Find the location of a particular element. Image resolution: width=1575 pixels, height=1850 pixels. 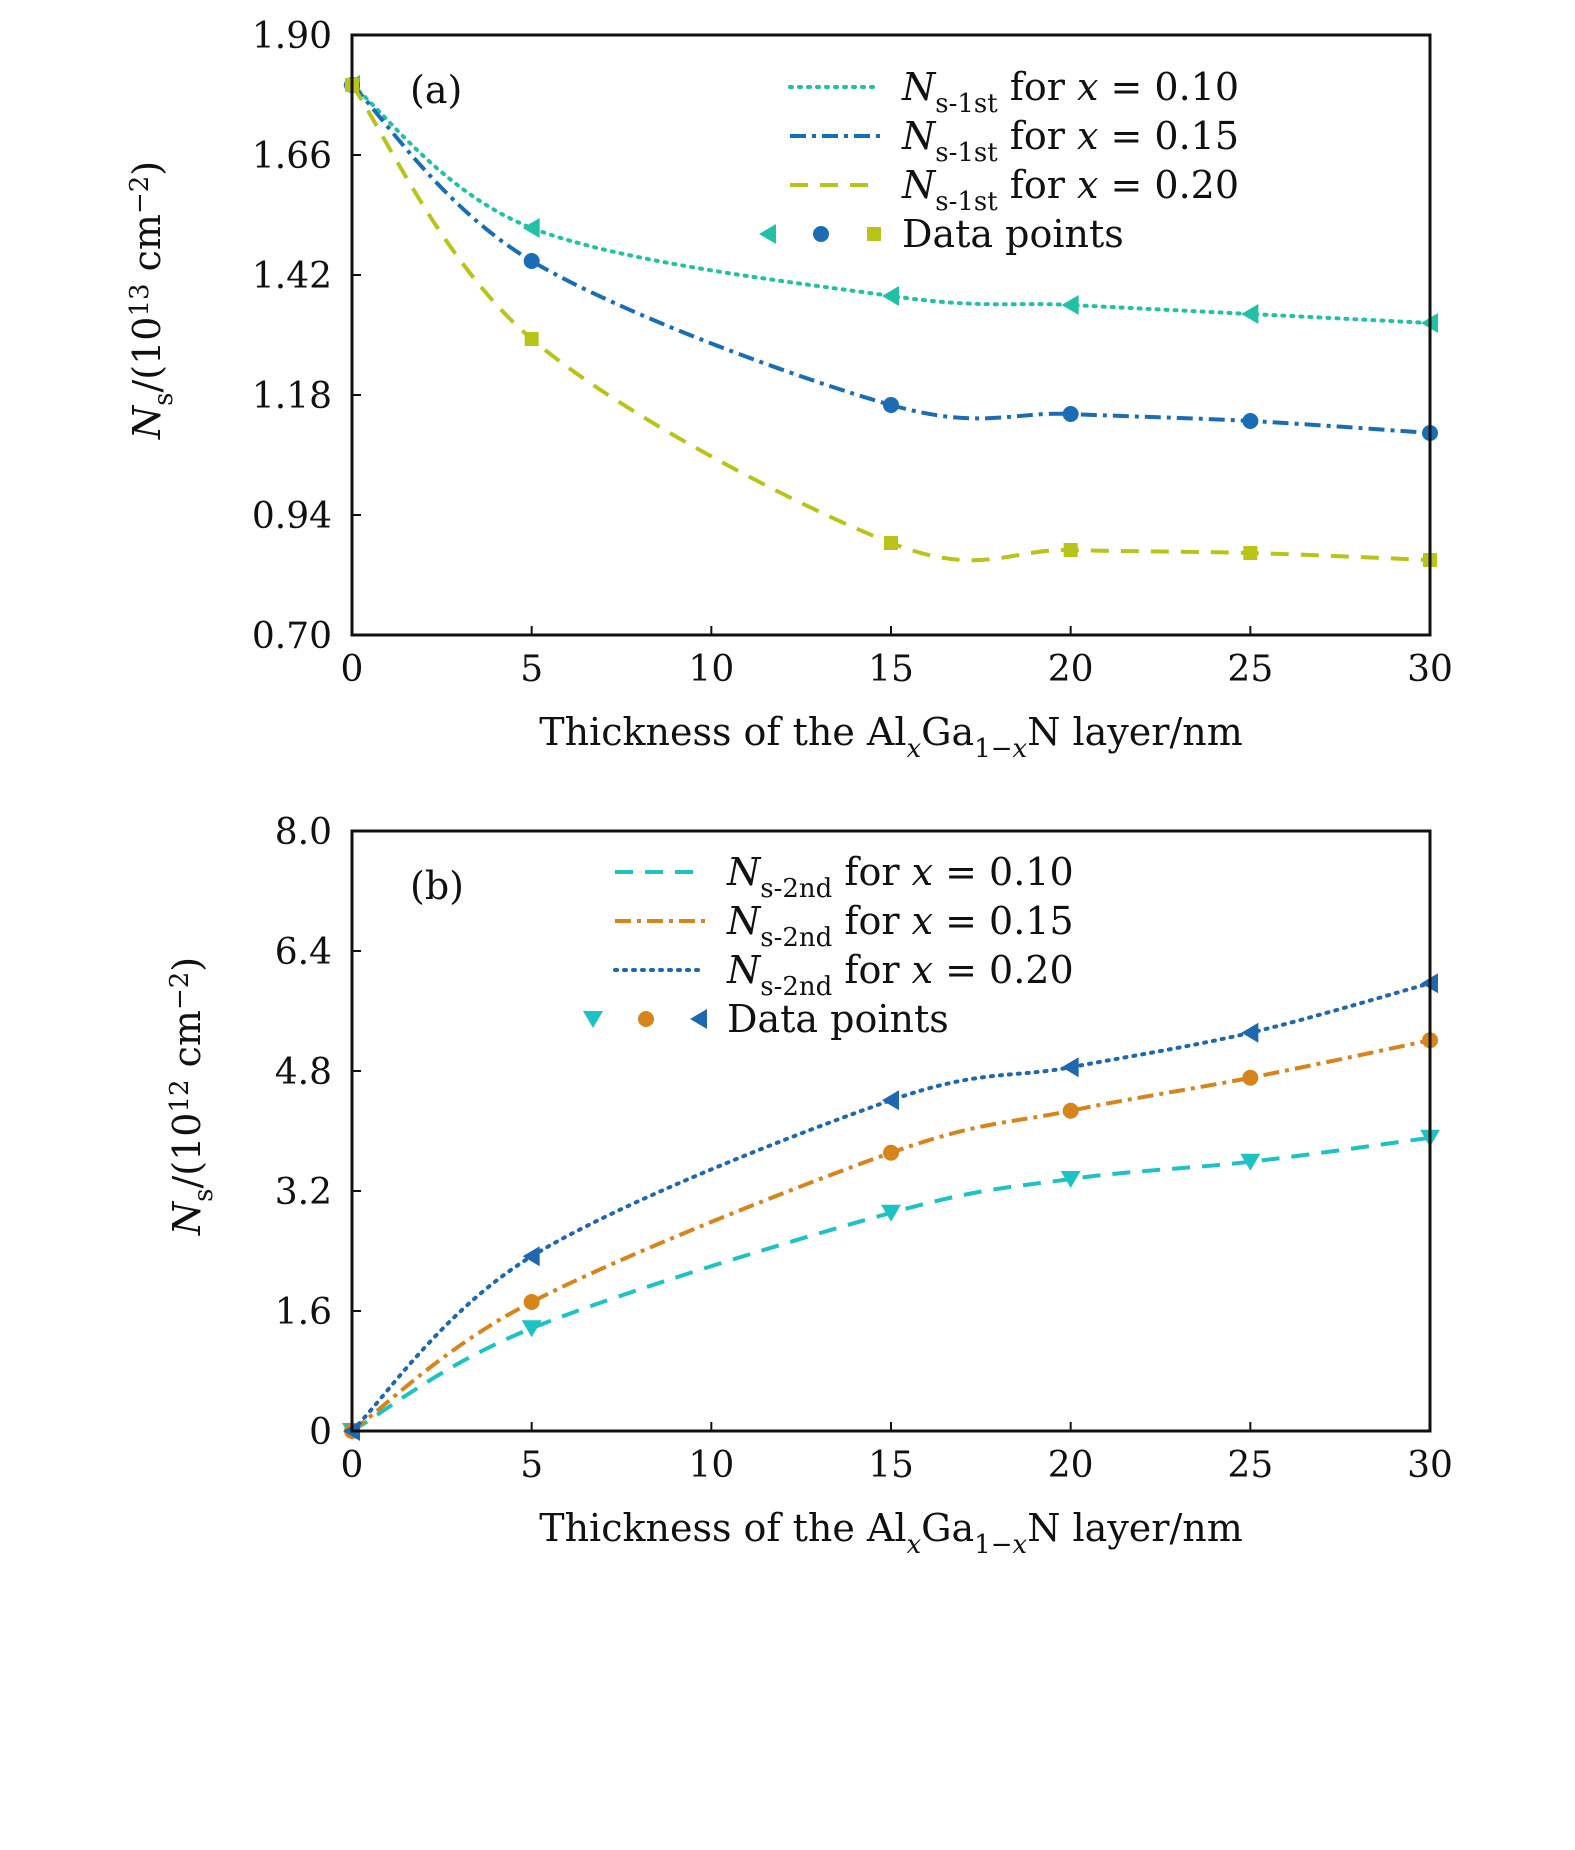

x-tick-label: 30 is located at coordinates (1430, 669).